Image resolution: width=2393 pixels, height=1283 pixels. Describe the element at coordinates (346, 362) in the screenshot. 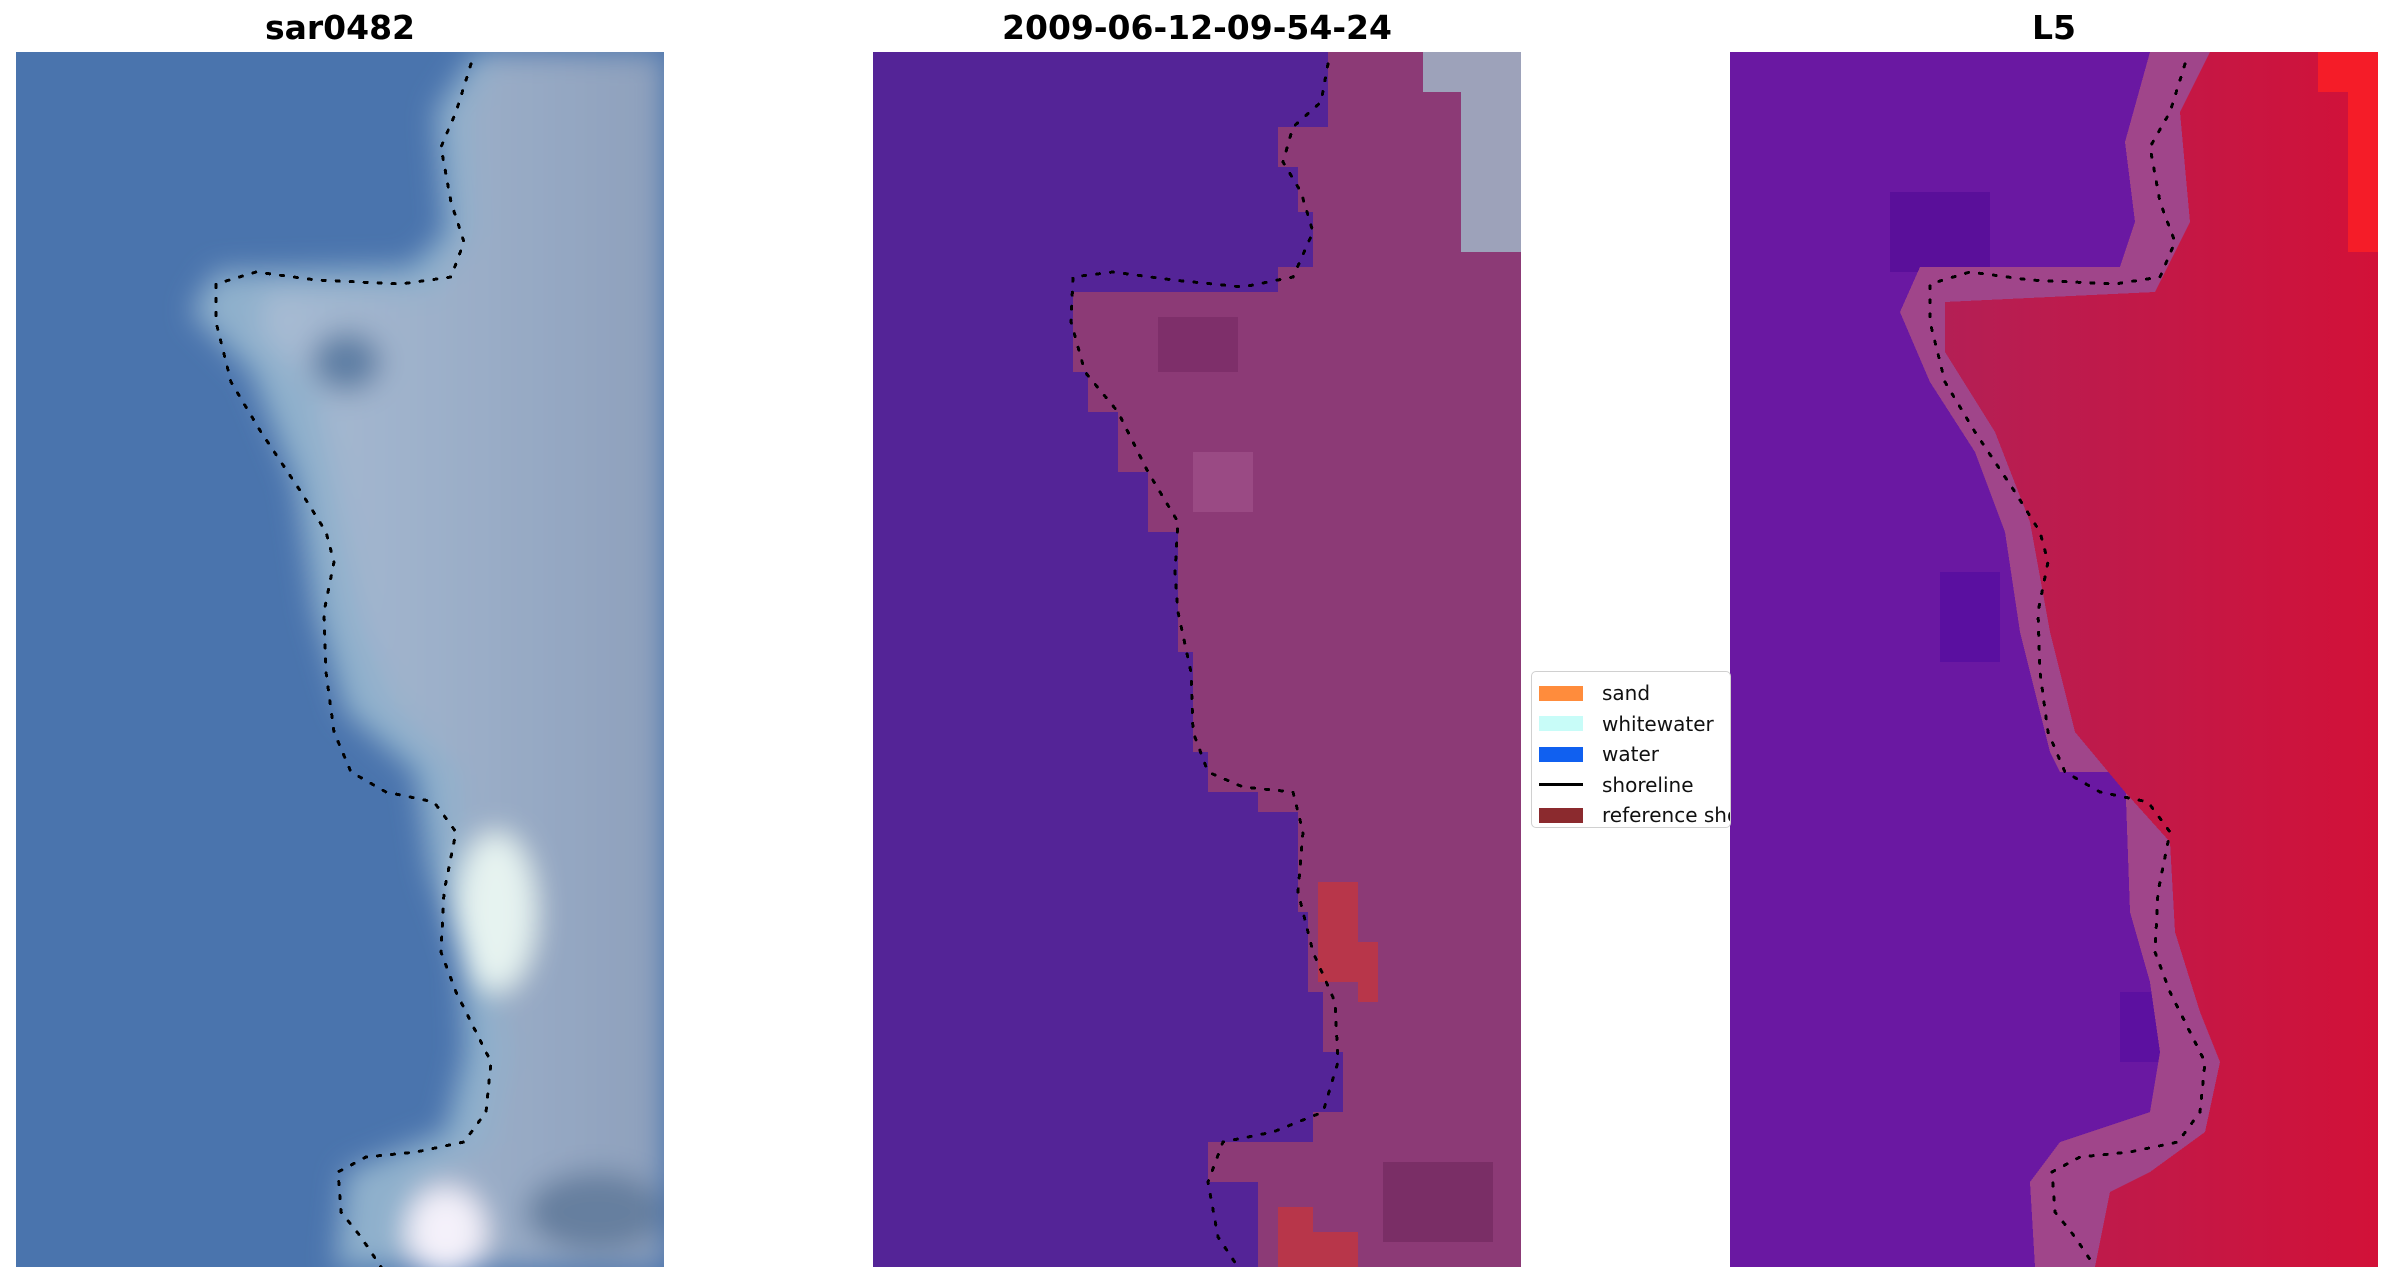

I see `dark-pool` at that location.